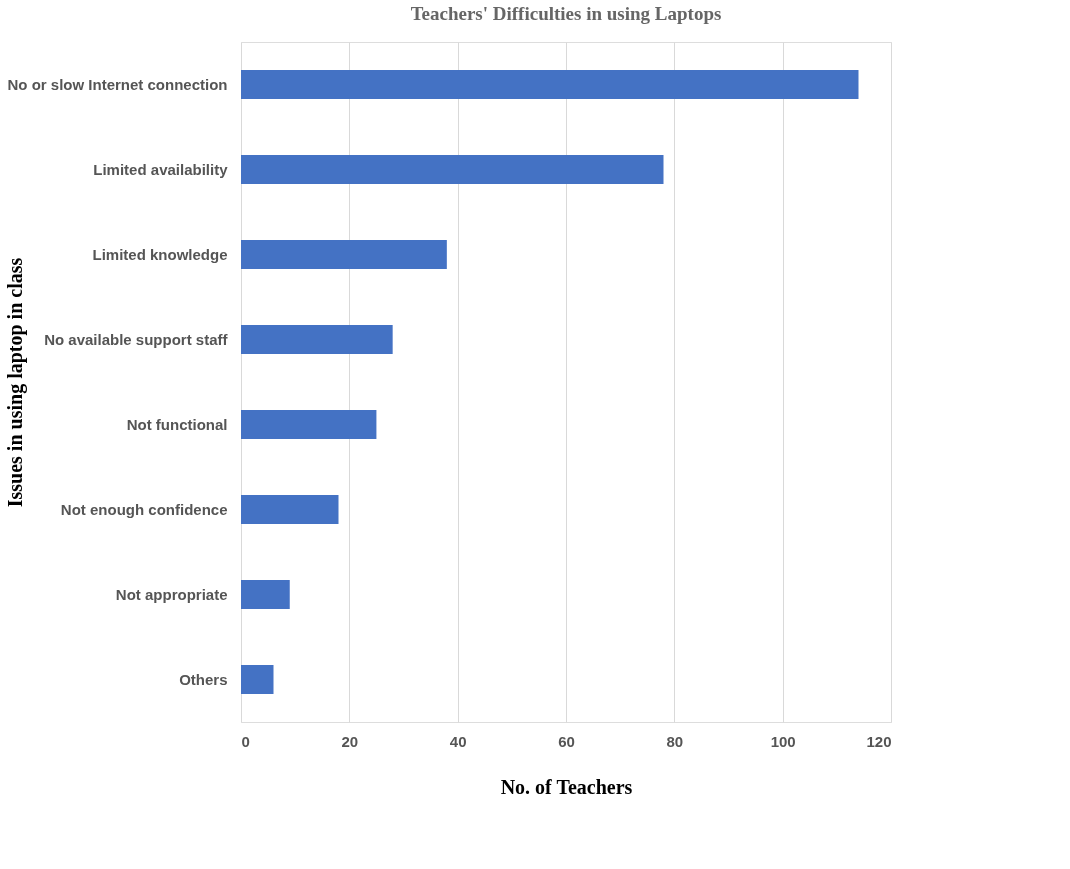 The image size is (1070, 869). What do you see at coordinates (458, 741) in the screenshot?
I see `x-tick-label: 40` at bounding box center [458, 741].